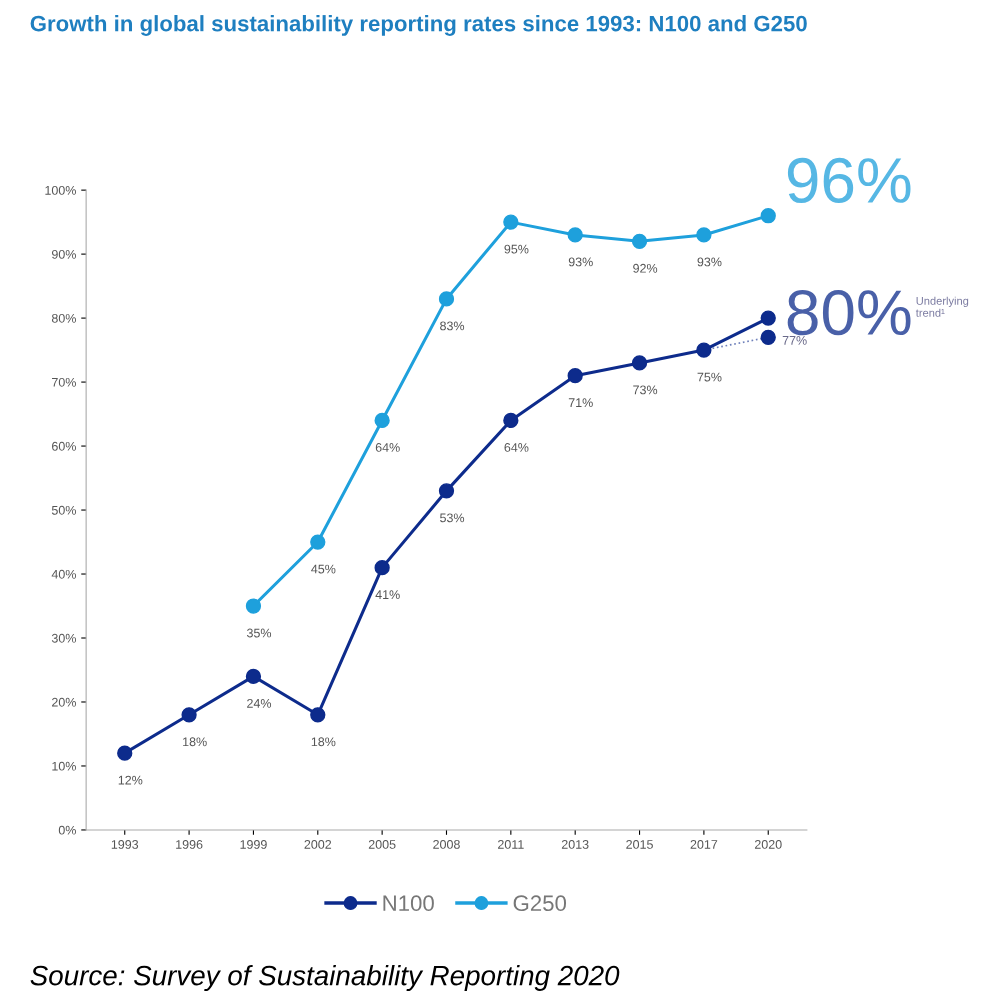  What do you see at coordinates (794, 340) in the screenshot?
I see `data-label: 77%` at bounding box center [794, 340].